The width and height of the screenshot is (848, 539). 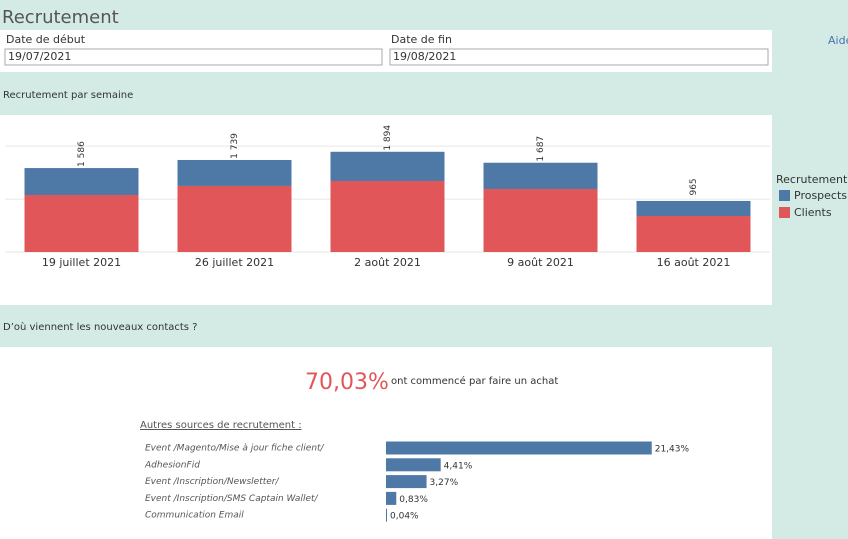 What do you see at coordinates (388, 138) in the screenshot?
I see `total-label: 1 894` at bounding box center [388, 138].